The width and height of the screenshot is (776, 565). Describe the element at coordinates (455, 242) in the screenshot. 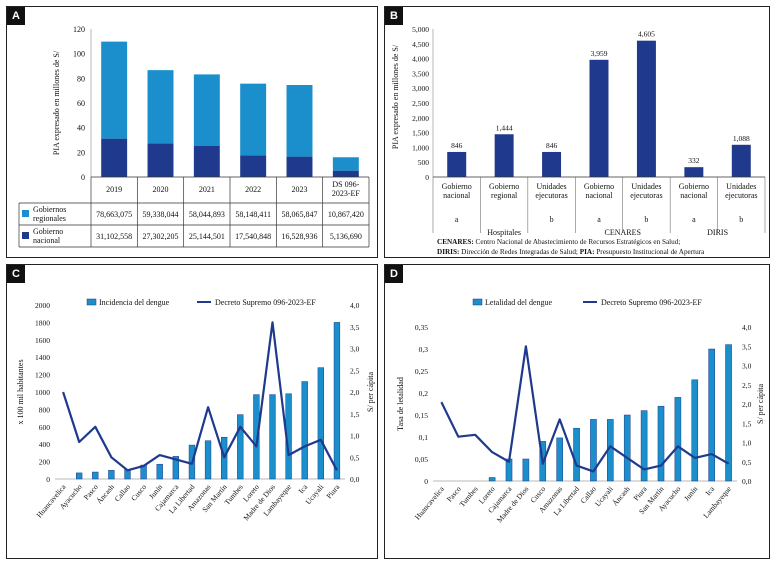

I see `footnote-cenares-key: CENARES:` at that location.